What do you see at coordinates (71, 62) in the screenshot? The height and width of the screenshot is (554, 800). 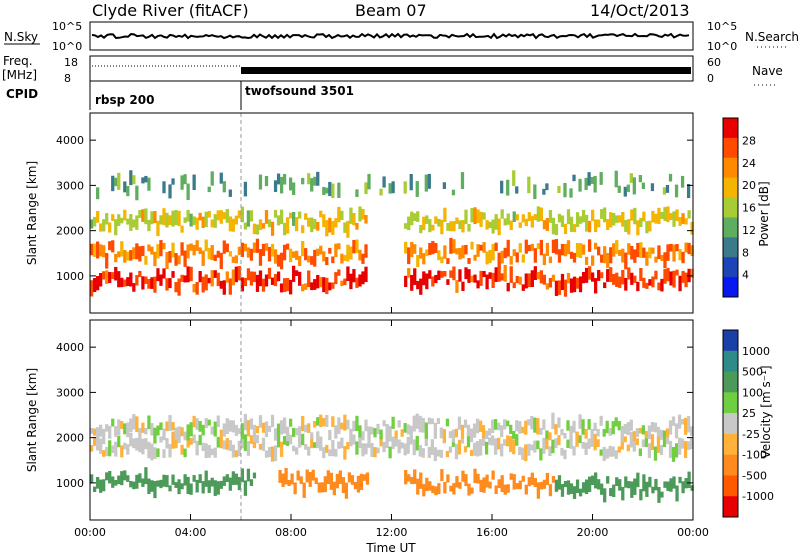 I see `freq-tick-top: 18` at bounding box center [71, 62].